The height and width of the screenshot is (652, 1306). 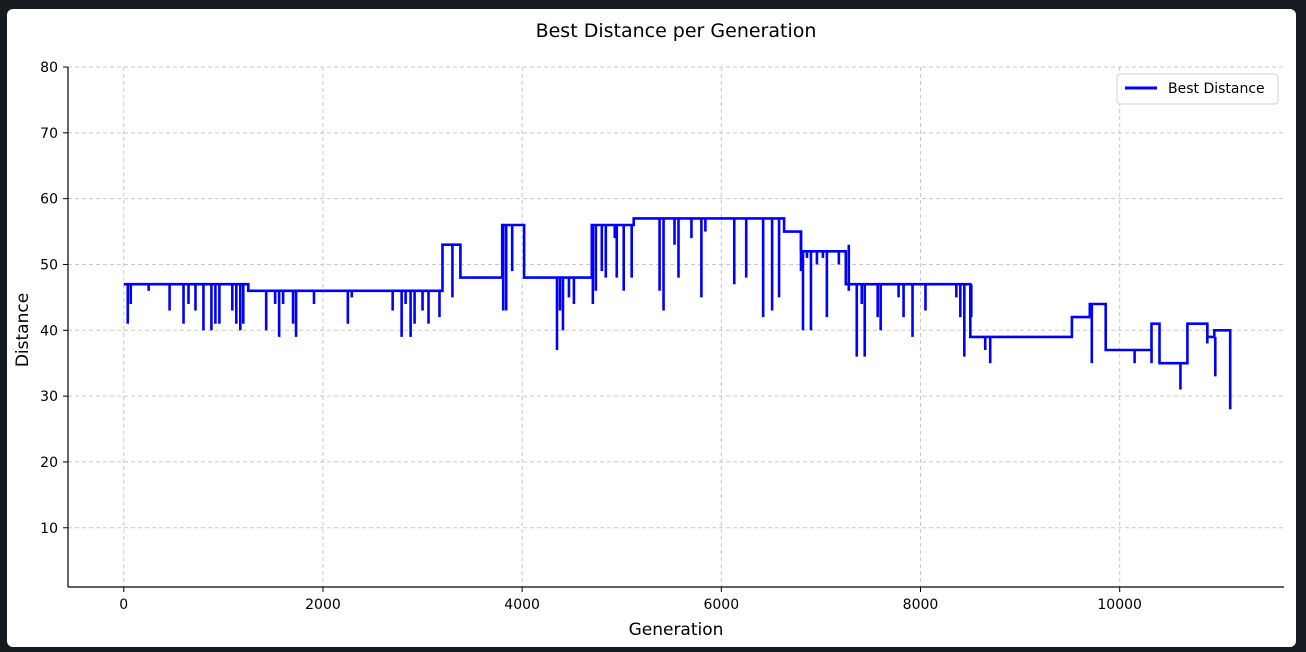 I want to click on x-tick-label: 4000, so click(x=522, y=605).